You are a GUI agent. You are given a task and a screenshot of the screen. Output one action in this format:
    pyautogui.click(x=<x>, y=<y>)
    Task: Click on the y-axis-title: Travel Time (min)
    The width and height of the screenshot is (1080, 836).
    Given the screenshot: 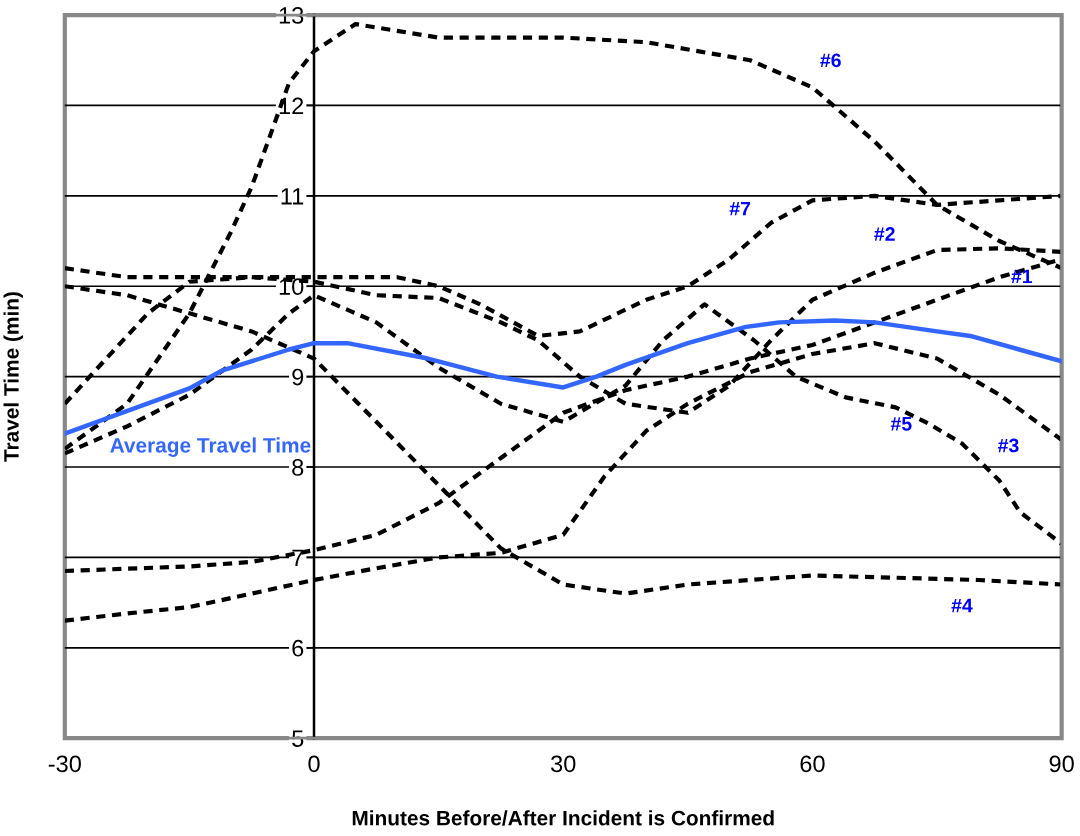 What is the action you would take?
    pyautogui.click(x=13, y=377)
    